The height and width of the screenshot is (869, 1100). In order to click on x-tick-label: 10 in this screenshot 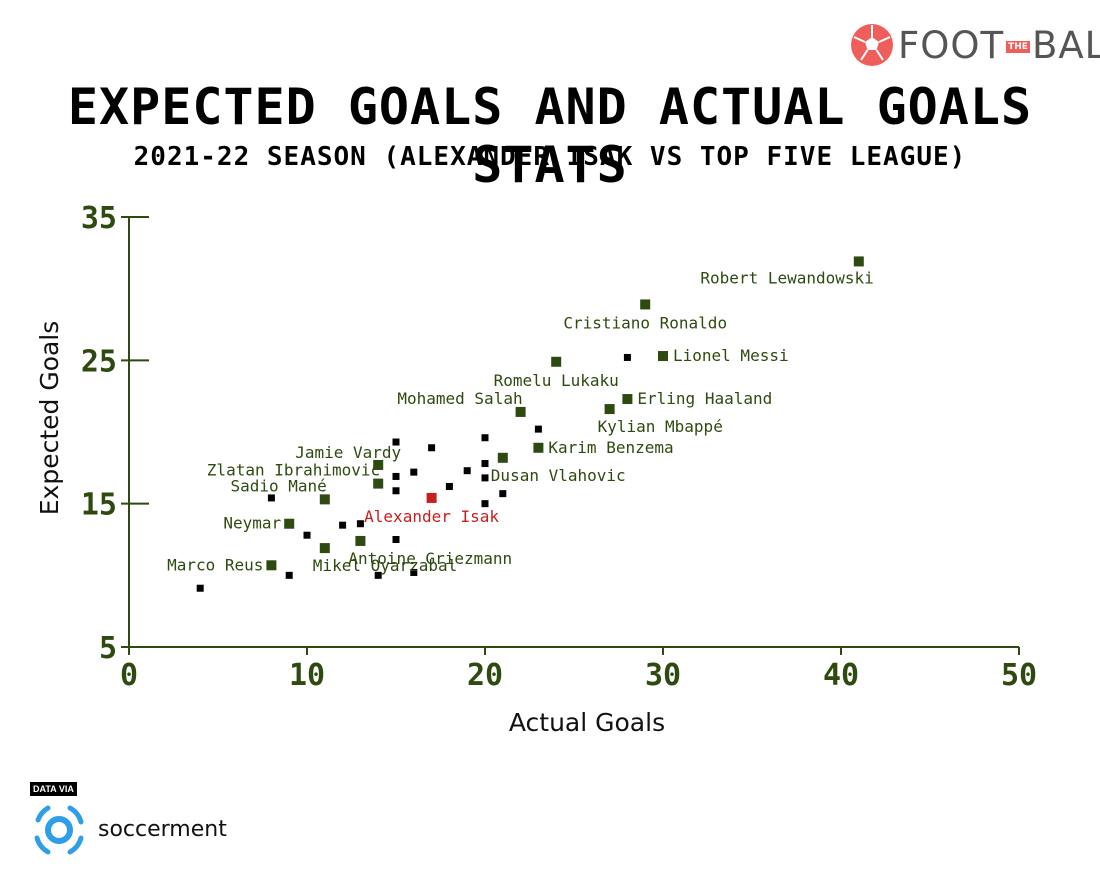, I will do `click(307, 675)`.